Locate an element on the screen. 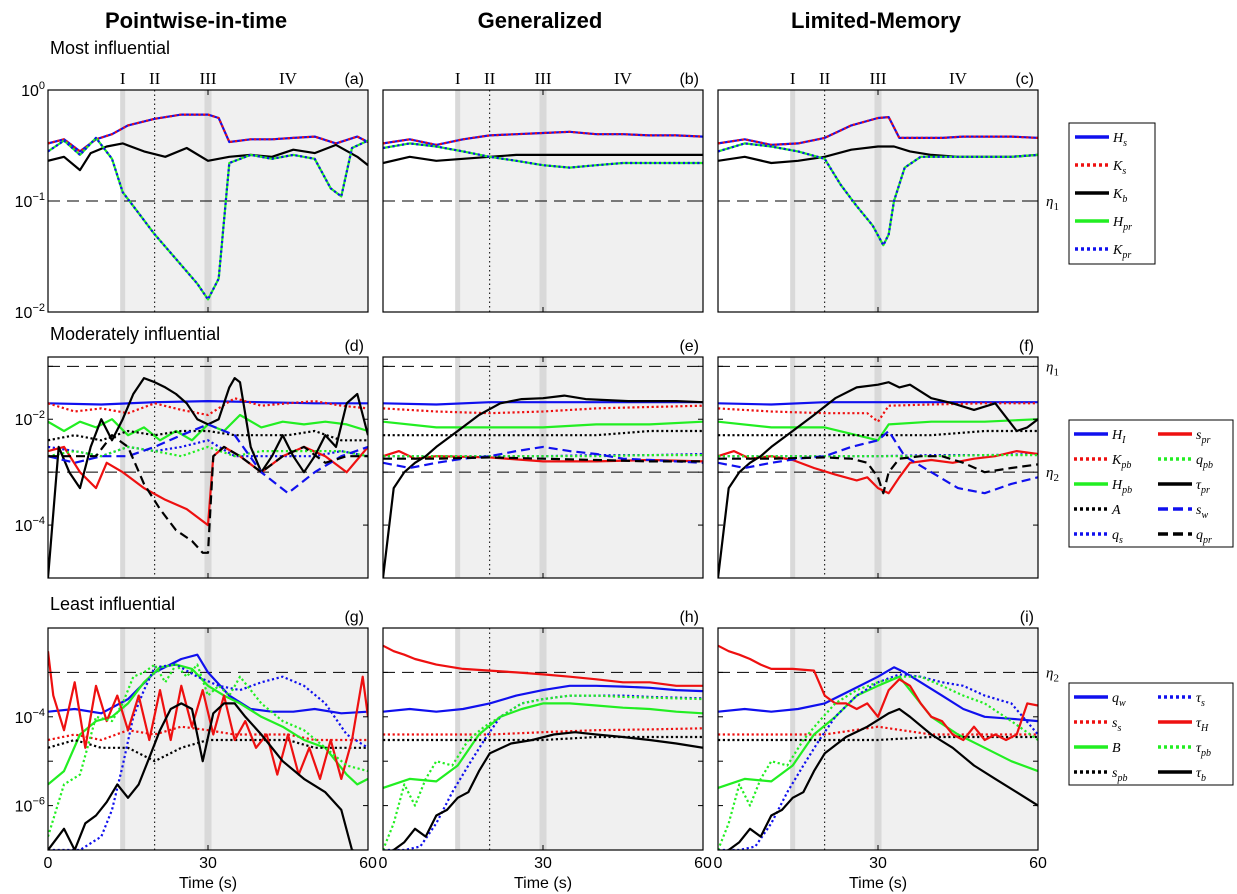 This screenshot has height=894, width=1237. row-title-most: Most influential is located at coordinates (110, 48).